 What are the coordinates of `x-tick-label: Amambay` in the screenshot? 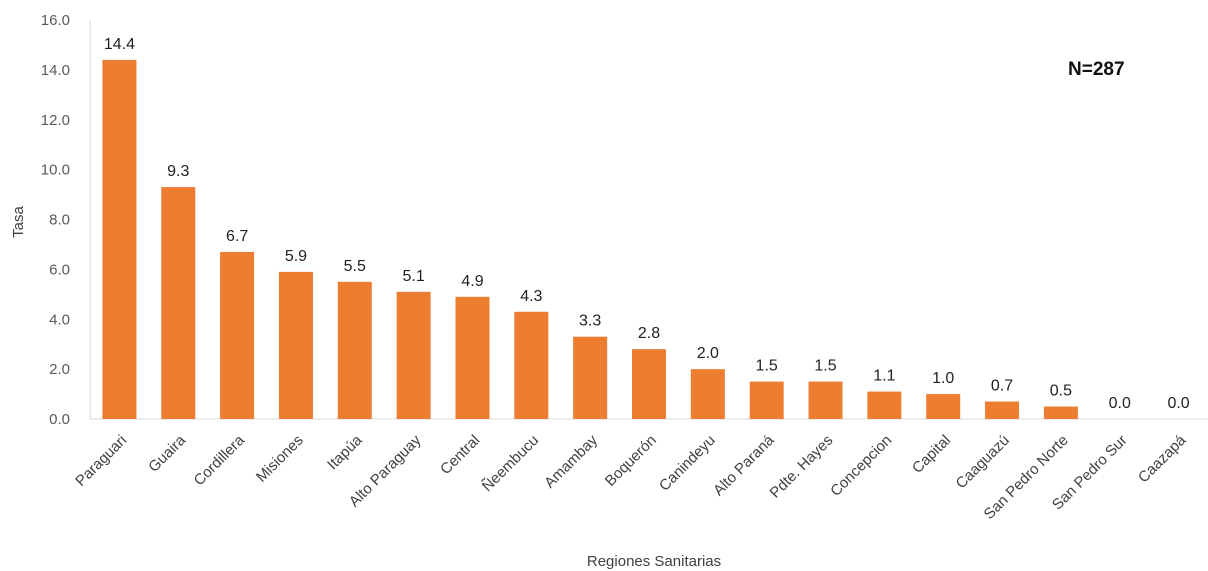 It's located at (571, 461).